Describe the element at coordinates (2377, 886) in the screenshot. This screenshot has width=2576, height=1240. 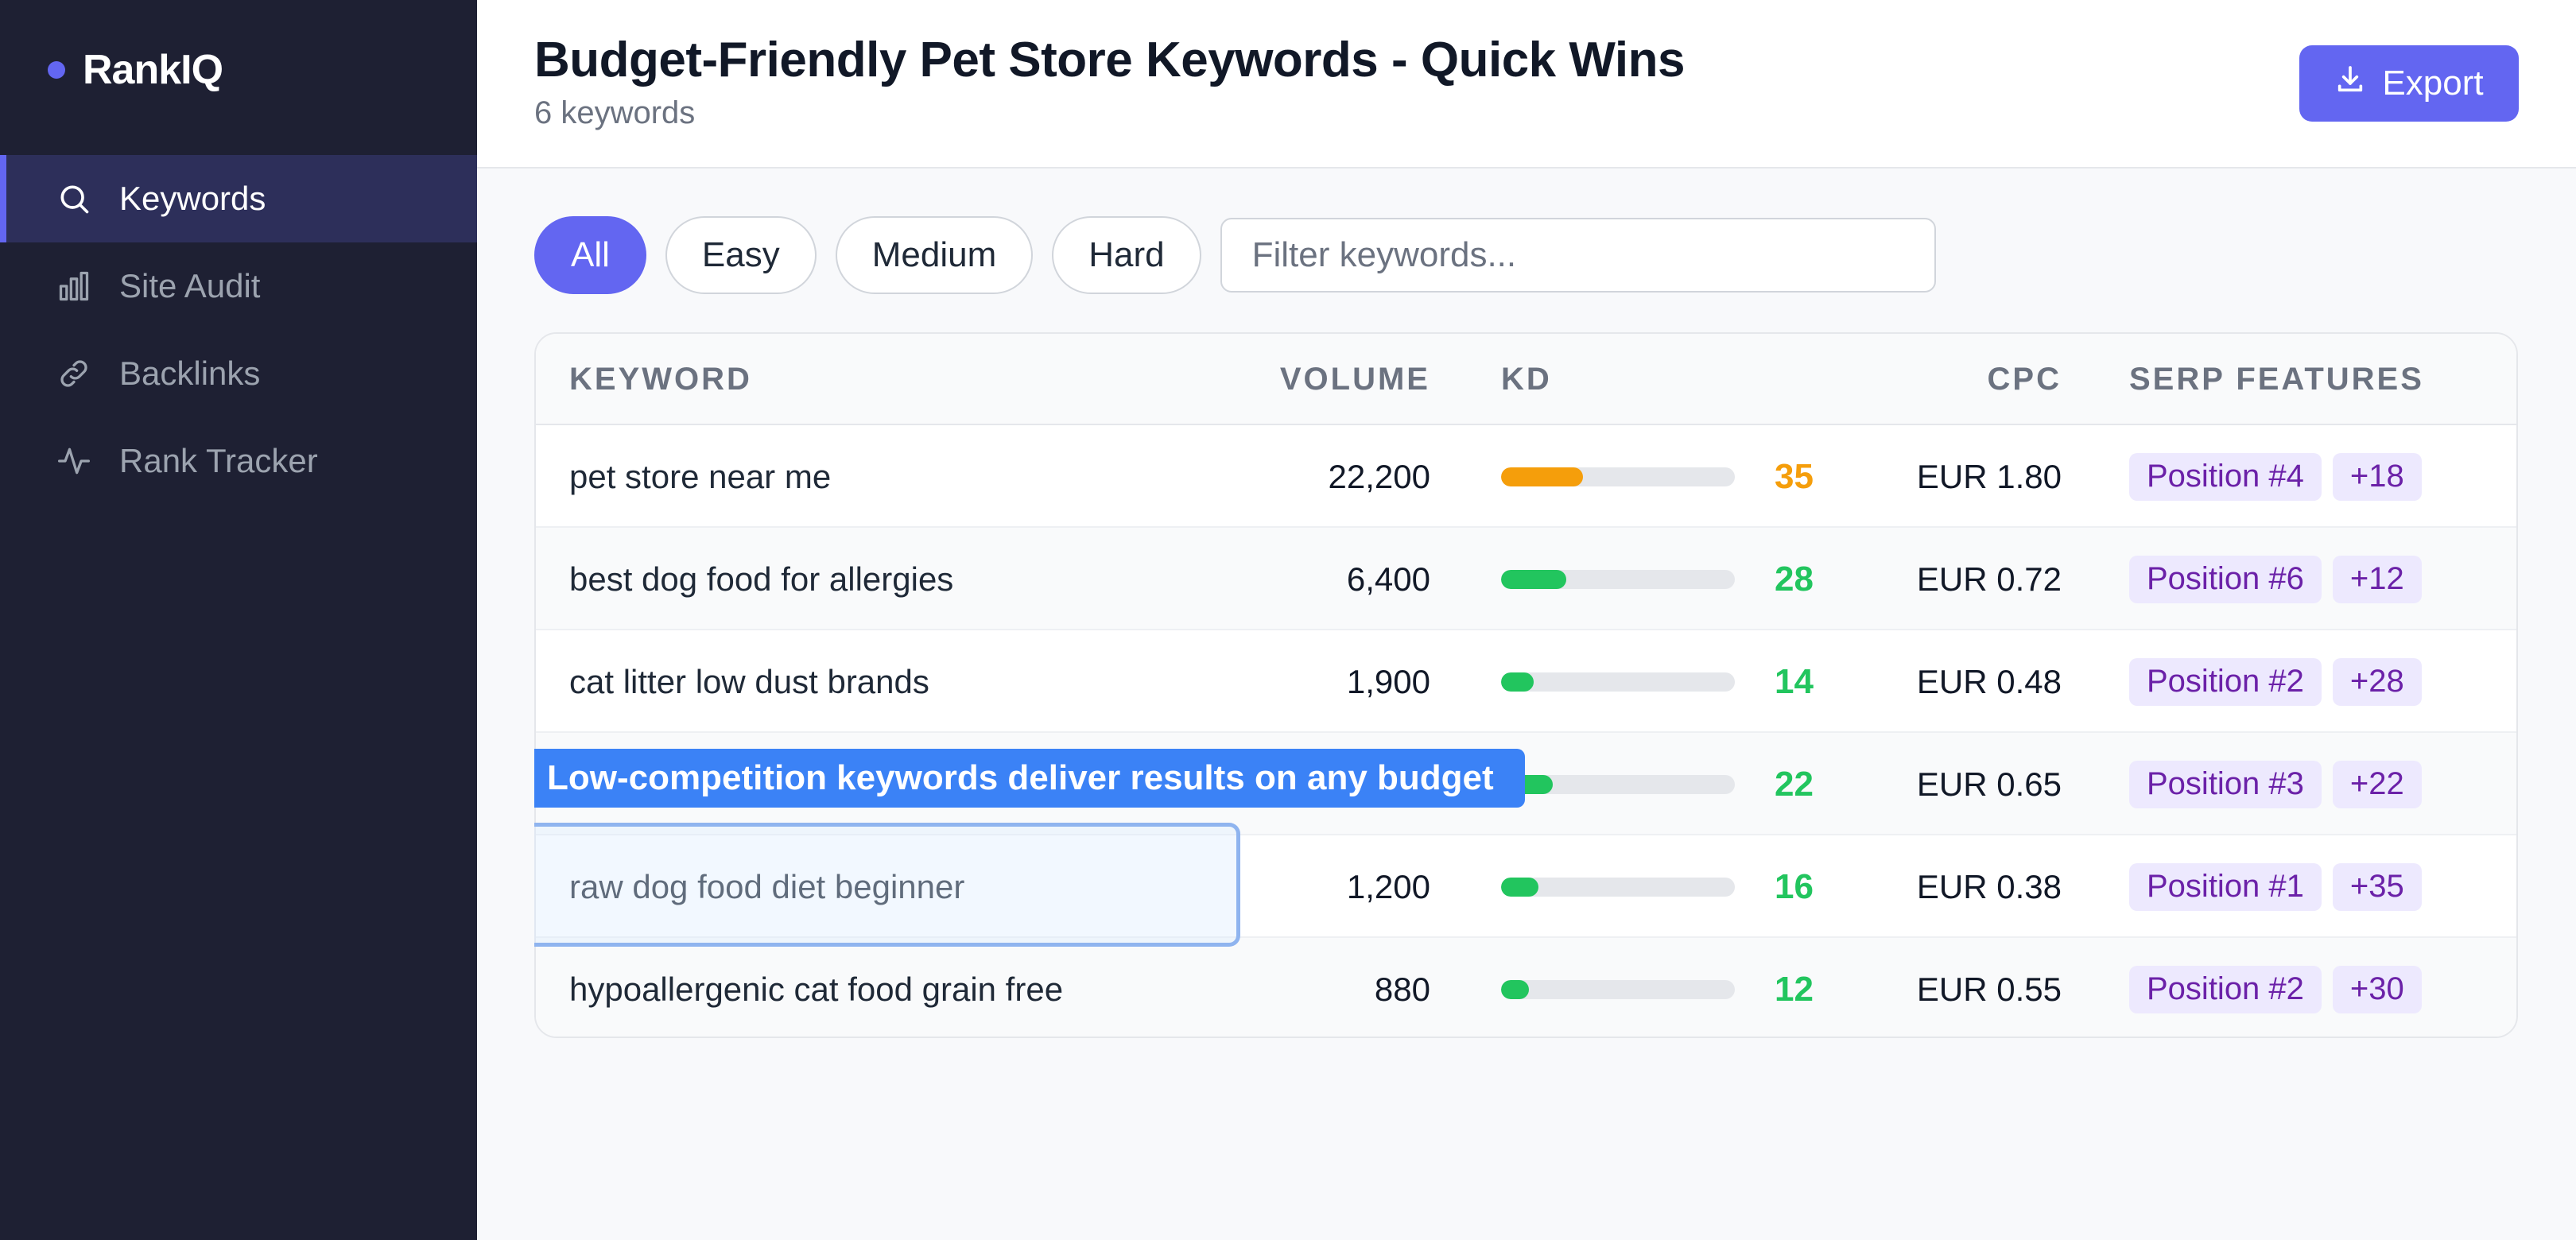
I see `extra-features-badge: +35` at that location.